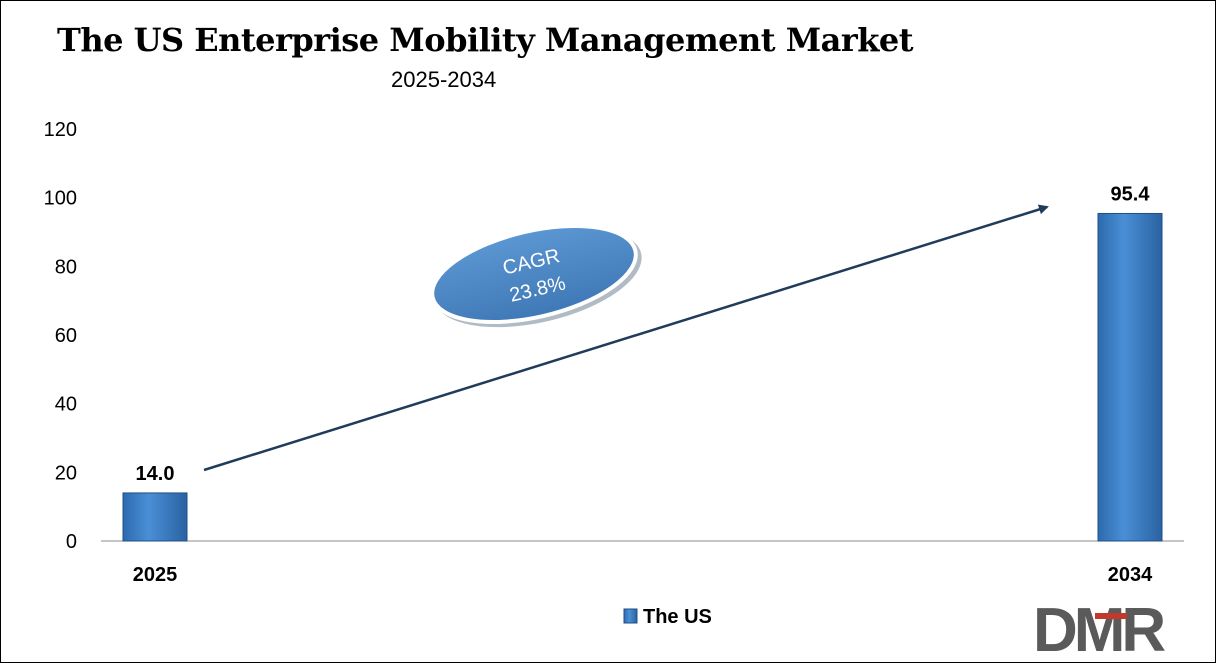  I want to click on legend: The US, so click(667, 617).